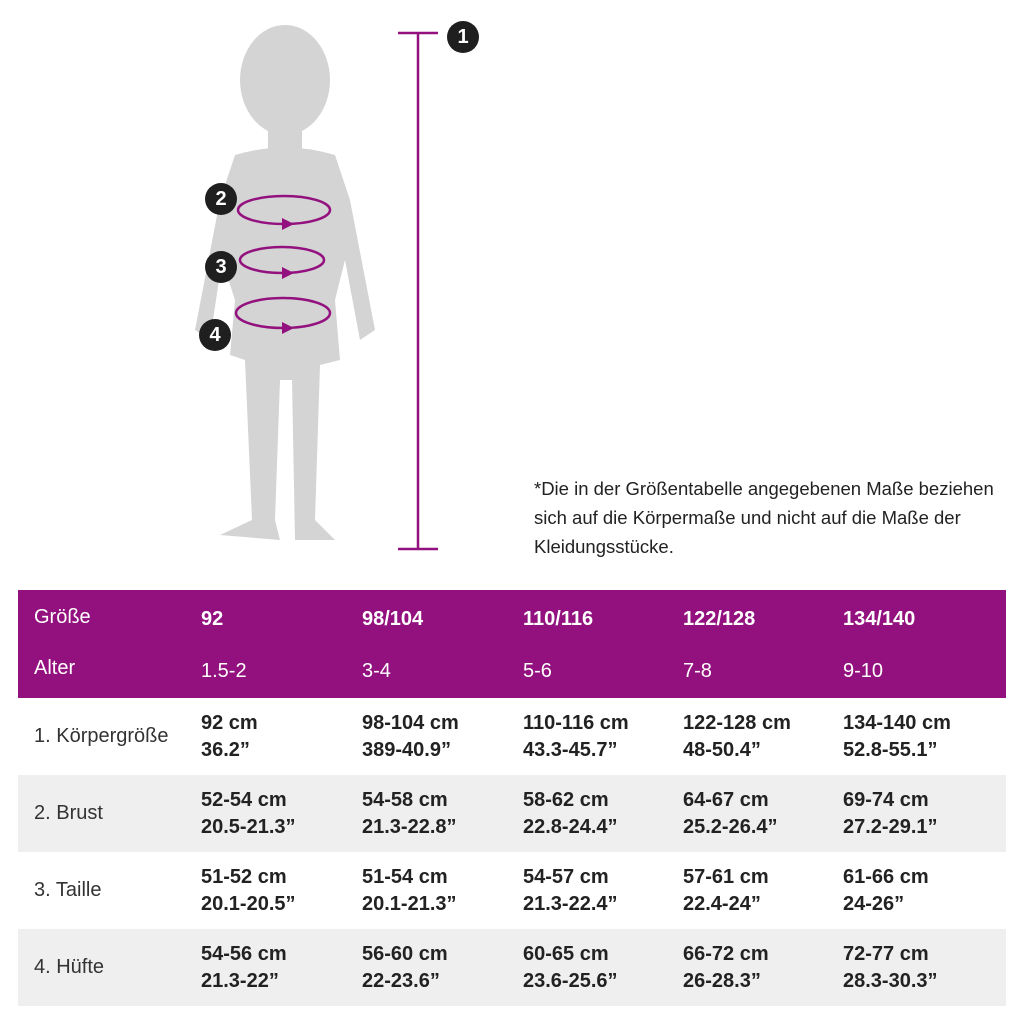 The height and width of the screenshot is (1024, 1024). I want to click on size-110-116: 110/116, so click(558, 619).